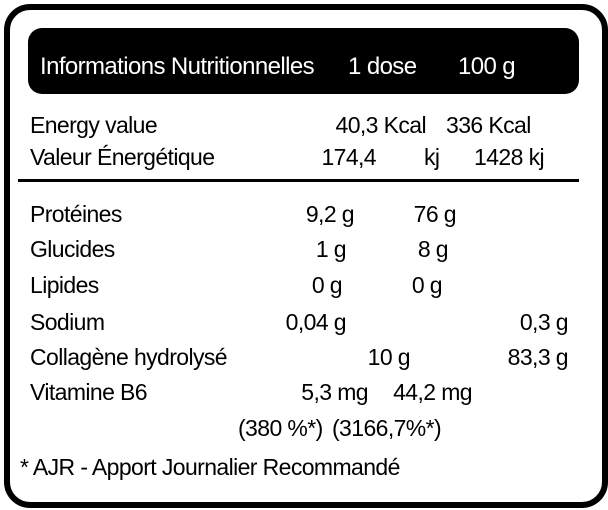 Image resolution: width=608 pixels, height=510 pixels. Describe the element at coordinates (298, 180) in the screenshot. I see `section-divider` at that location.